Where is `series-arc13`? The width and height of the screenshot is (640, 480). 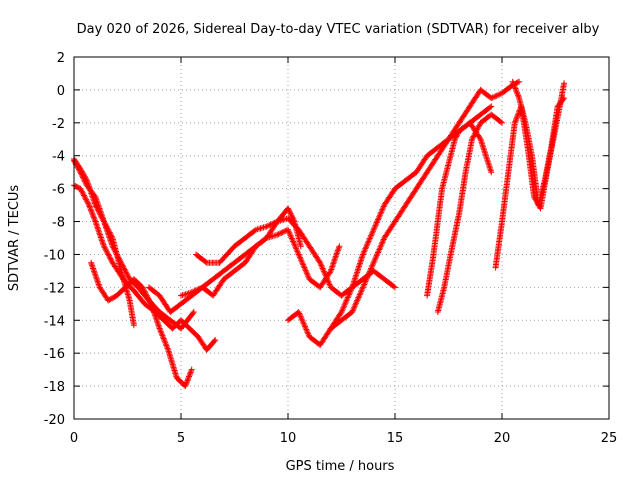 series-arc13 is located at coordinates (538, 143).